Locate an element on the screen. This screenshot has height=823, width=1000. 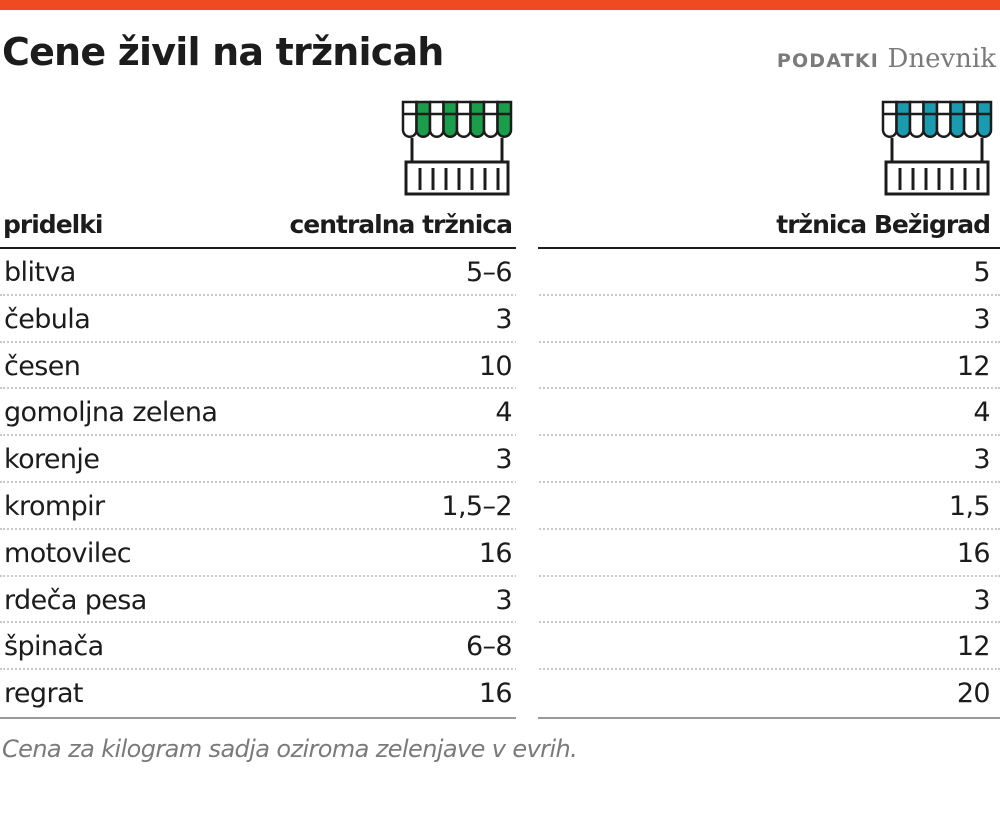
column-header-bezigrad-market: tržnica Bežigrad is located at coordinates (883, 224).